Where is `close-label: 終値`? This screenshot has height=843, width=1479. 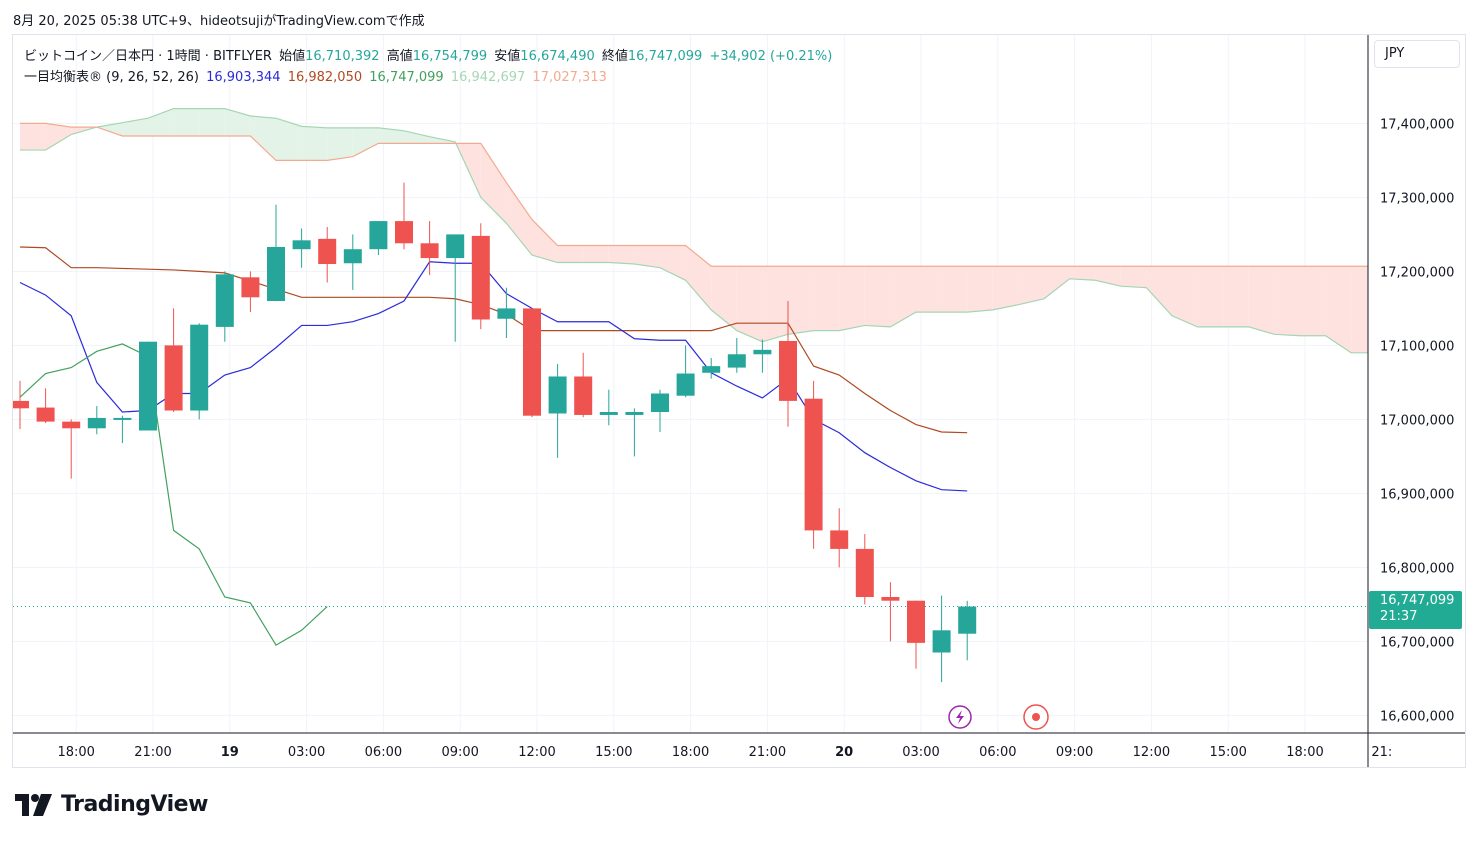 close-label: 終値 is located at coordinates (614, 56).